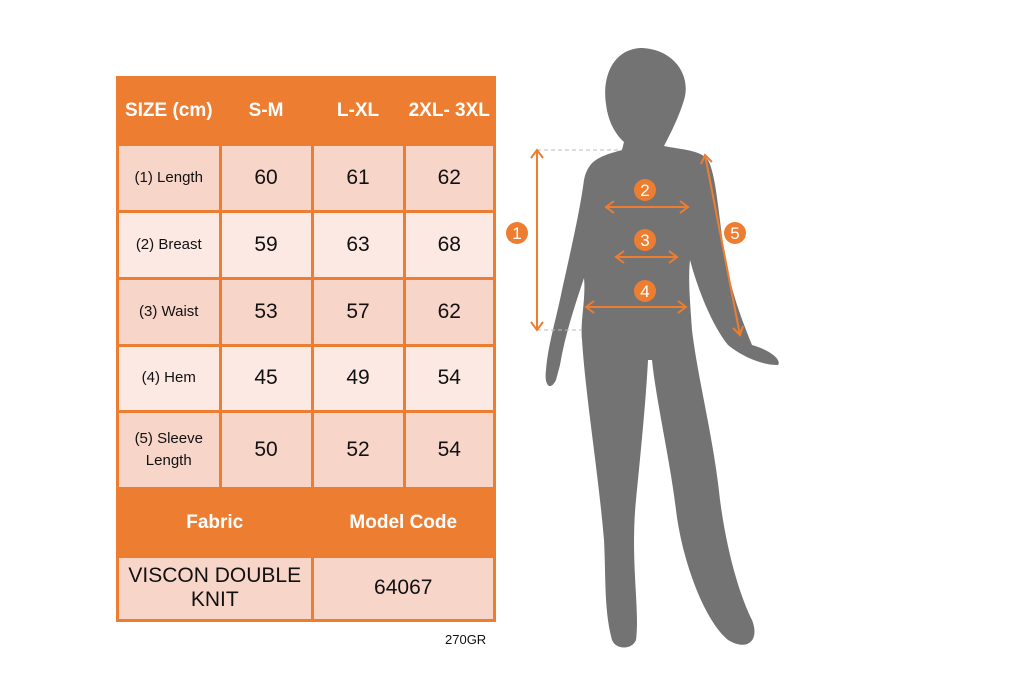 The height and width of the screenshot is (690, 1024). I want to click on size-value: 63, so click(358, 244).